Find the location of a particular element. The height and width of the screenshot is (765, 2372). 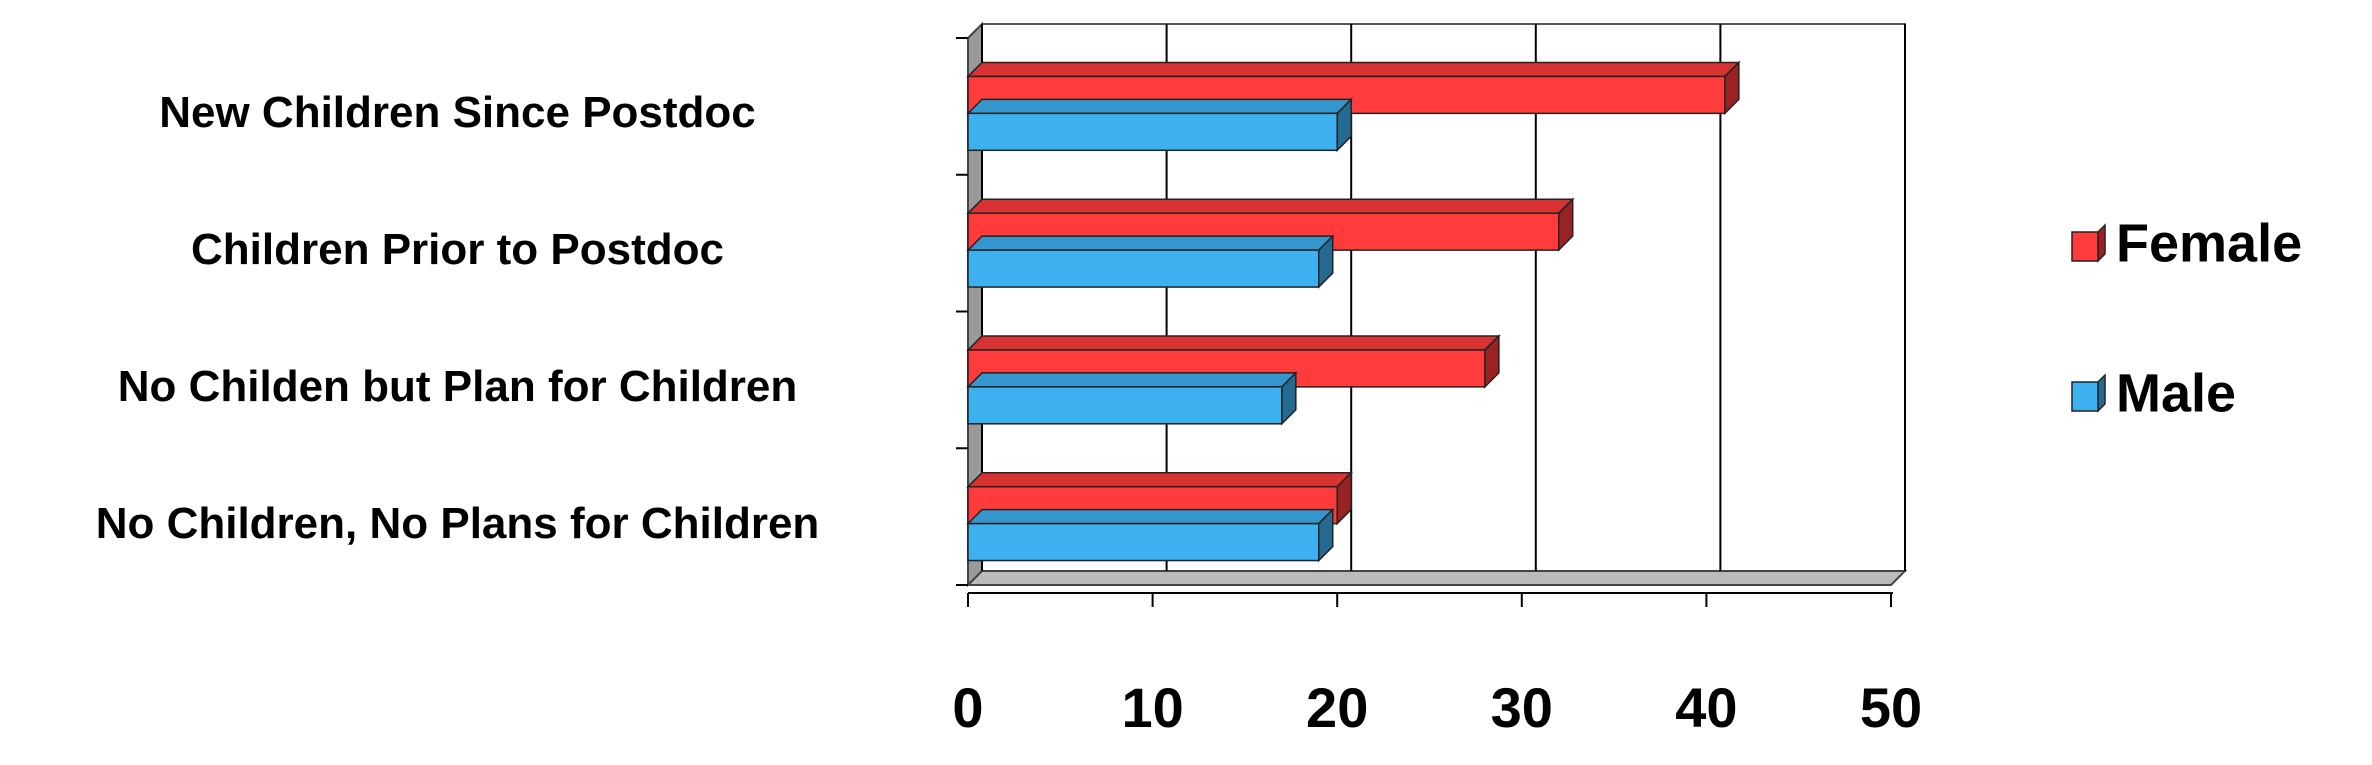

x-tick-label: 20 is located at coordinates (1337, 707).